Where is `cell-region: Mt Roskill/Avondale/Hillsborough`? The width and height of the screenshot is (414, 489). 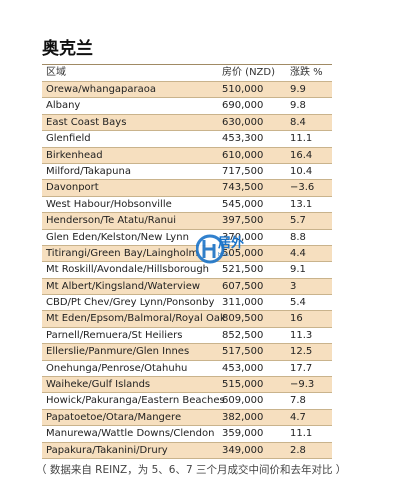 cell-region: Mt Roskill/Avondale/Hillsborough is located at coordinates (128, 270).